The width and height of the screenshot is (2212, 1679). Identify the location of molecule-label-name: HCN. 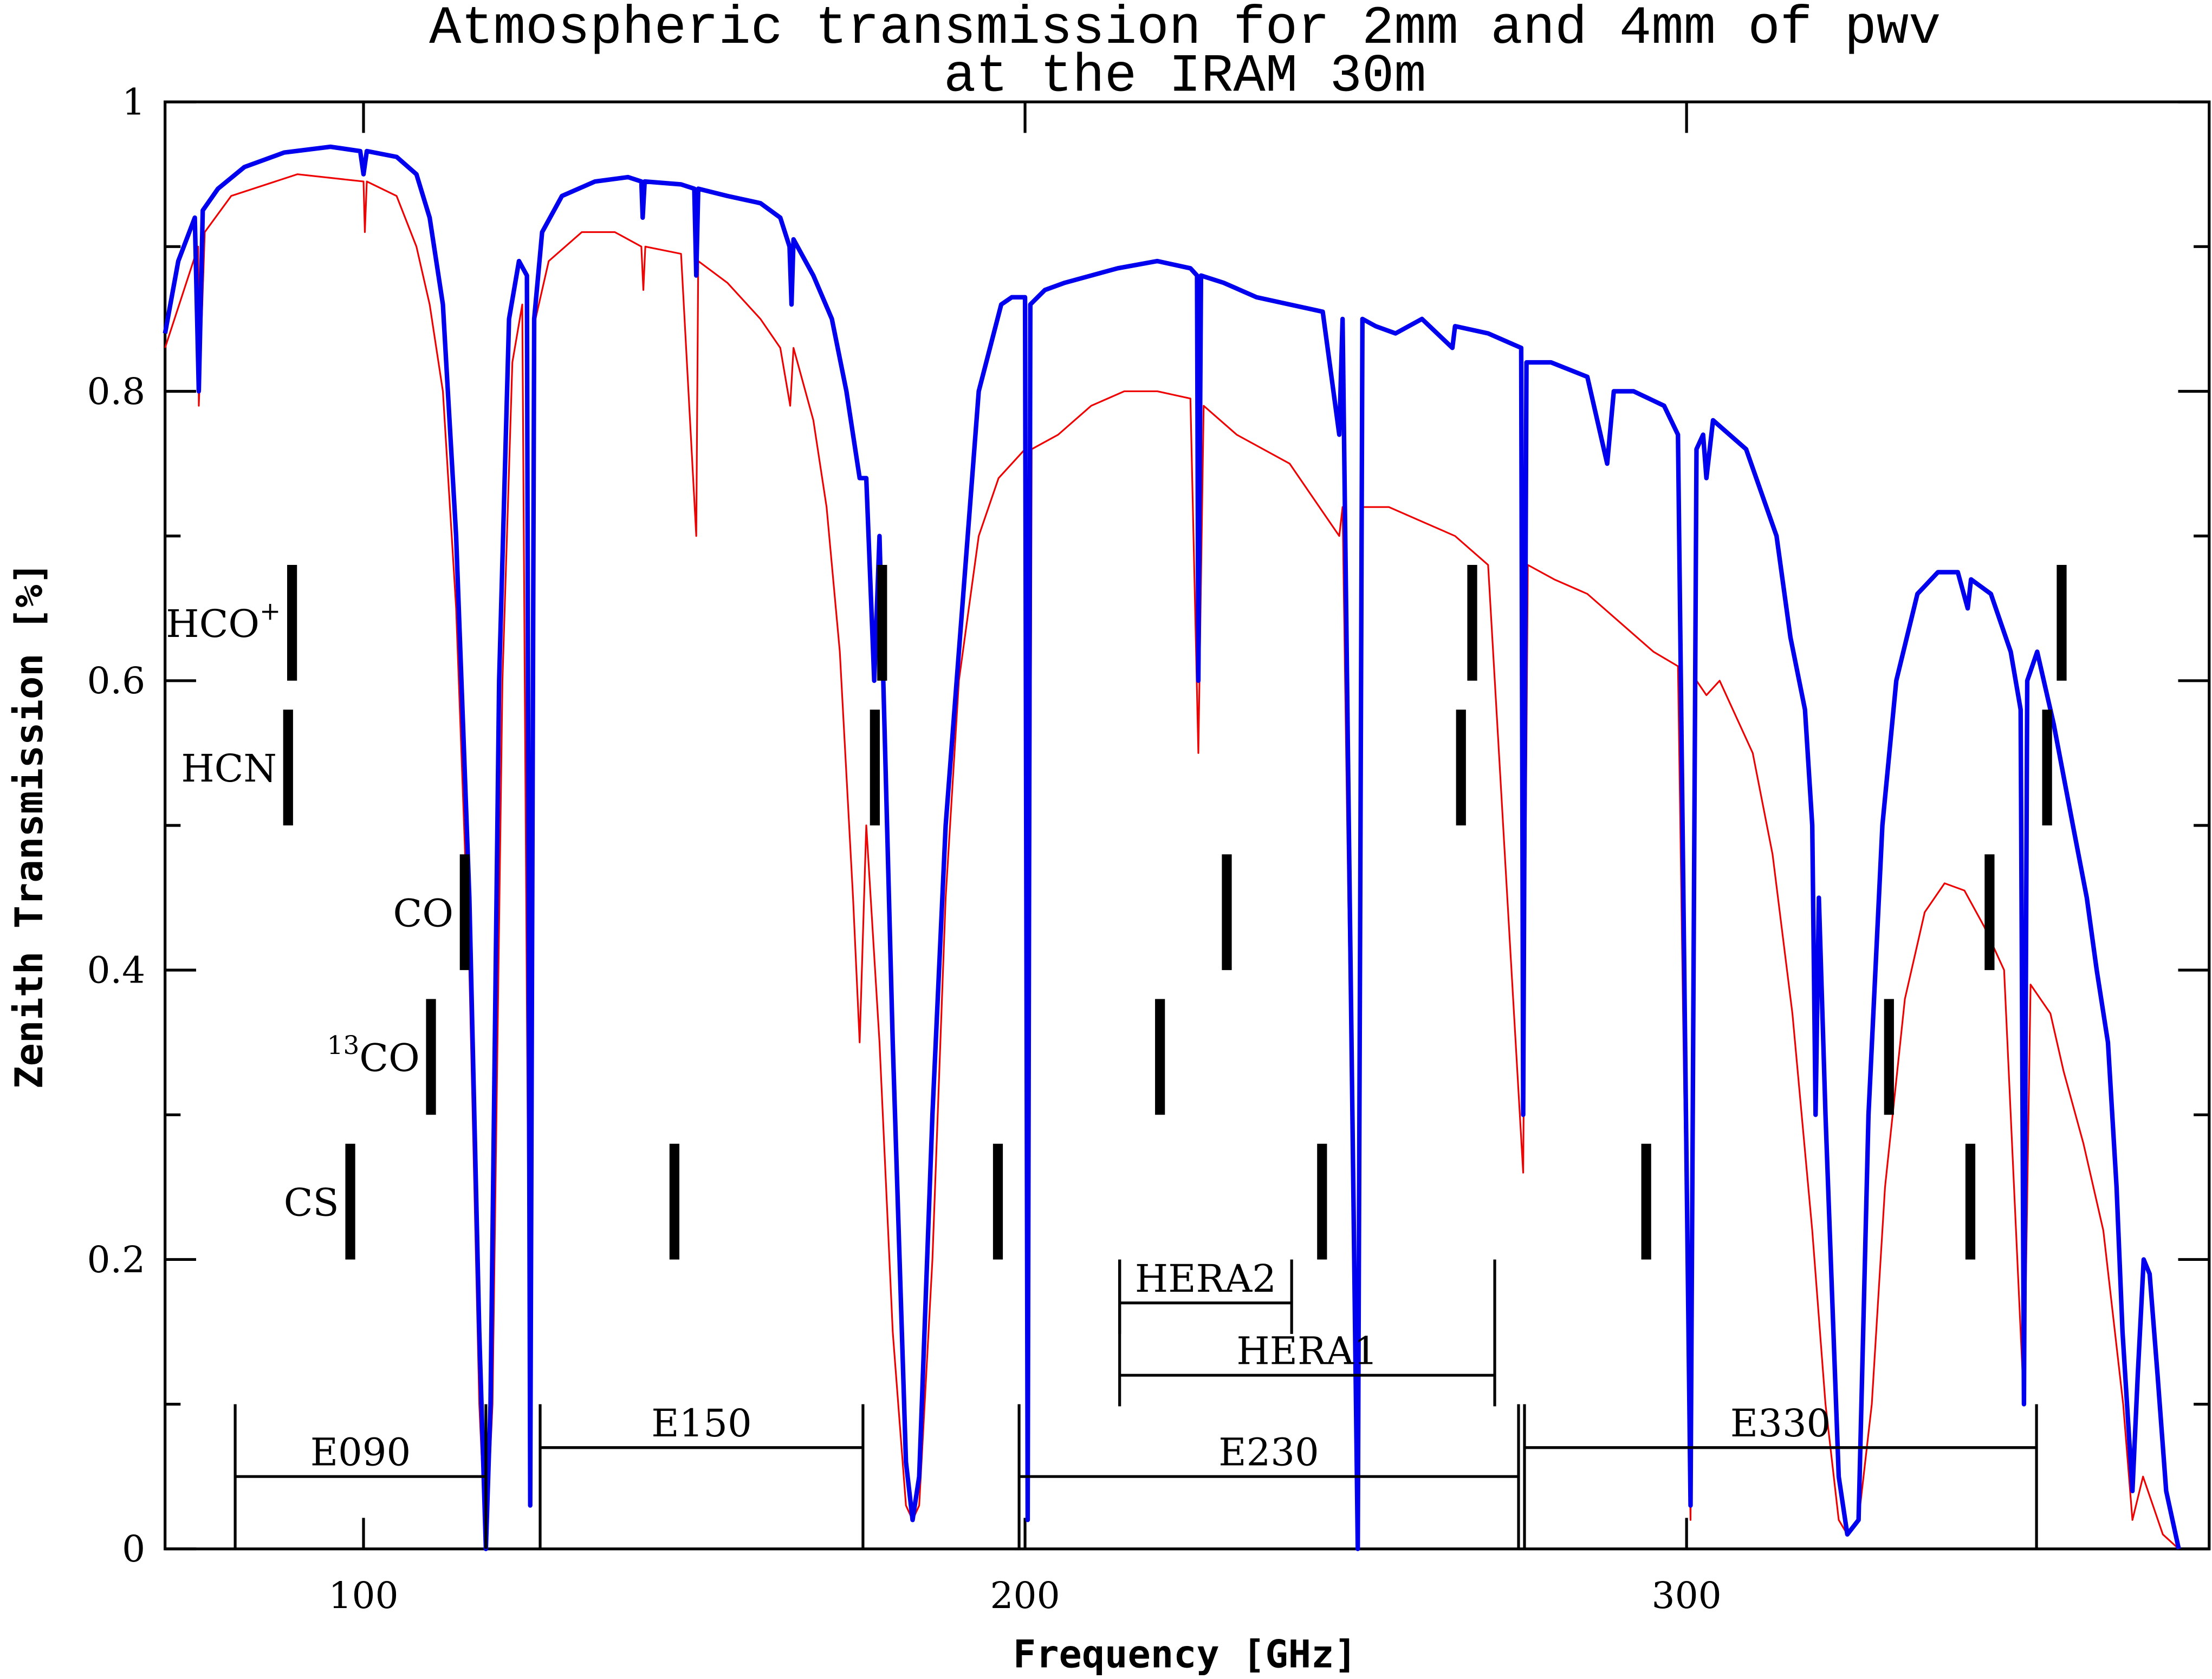
(229, 768).